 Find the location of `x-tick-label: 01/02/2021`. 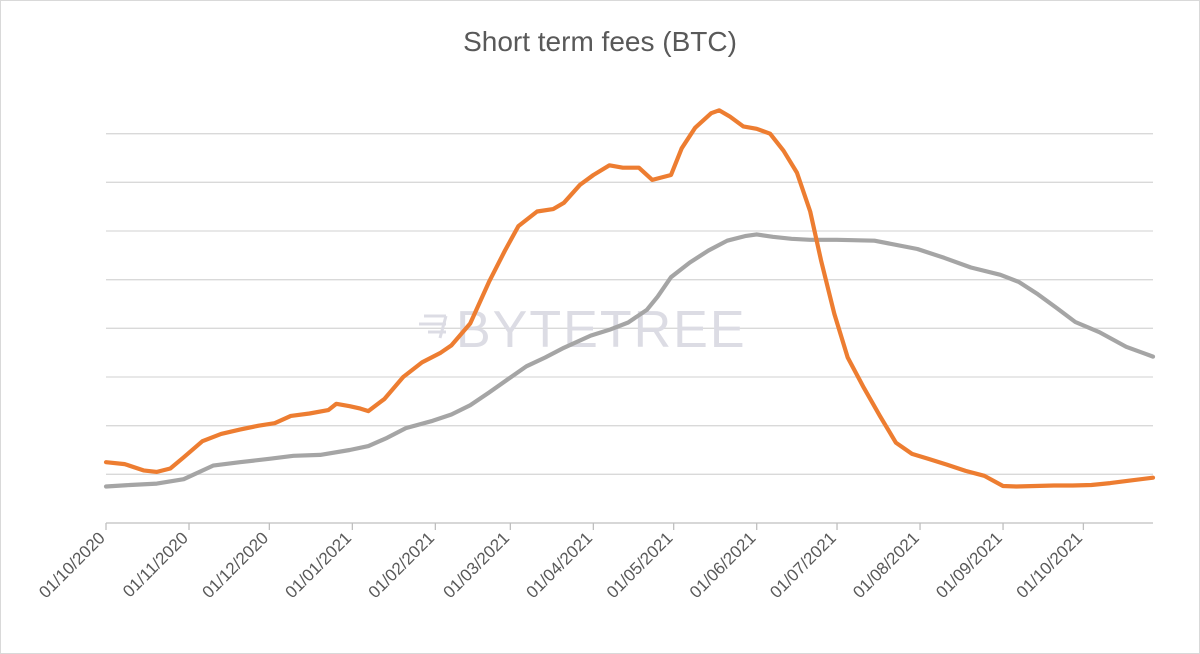

x-tick-label: 01/02/2021 is located at coordinates (402, 565).